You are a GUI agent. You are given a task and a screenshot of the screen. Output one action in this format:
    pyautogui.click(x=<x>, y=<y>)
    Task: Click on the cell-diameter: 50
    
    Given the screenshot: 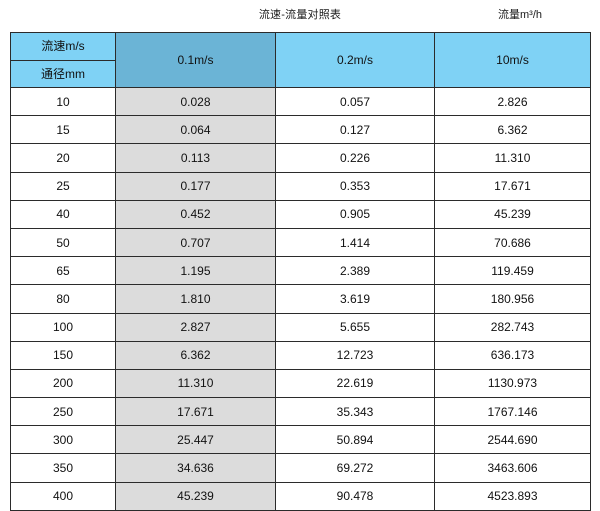 What is the action you would take?
    pyautogui.click(x=63, y=242)
    